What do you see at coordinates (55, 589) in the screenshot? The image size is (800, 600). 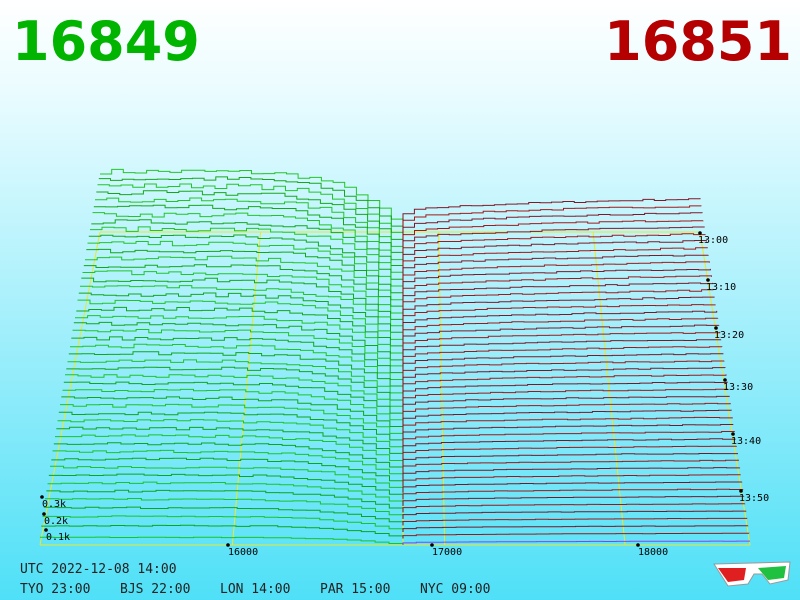 I see `zone-time: TYO 23:00` at bounding box center [55, 589].